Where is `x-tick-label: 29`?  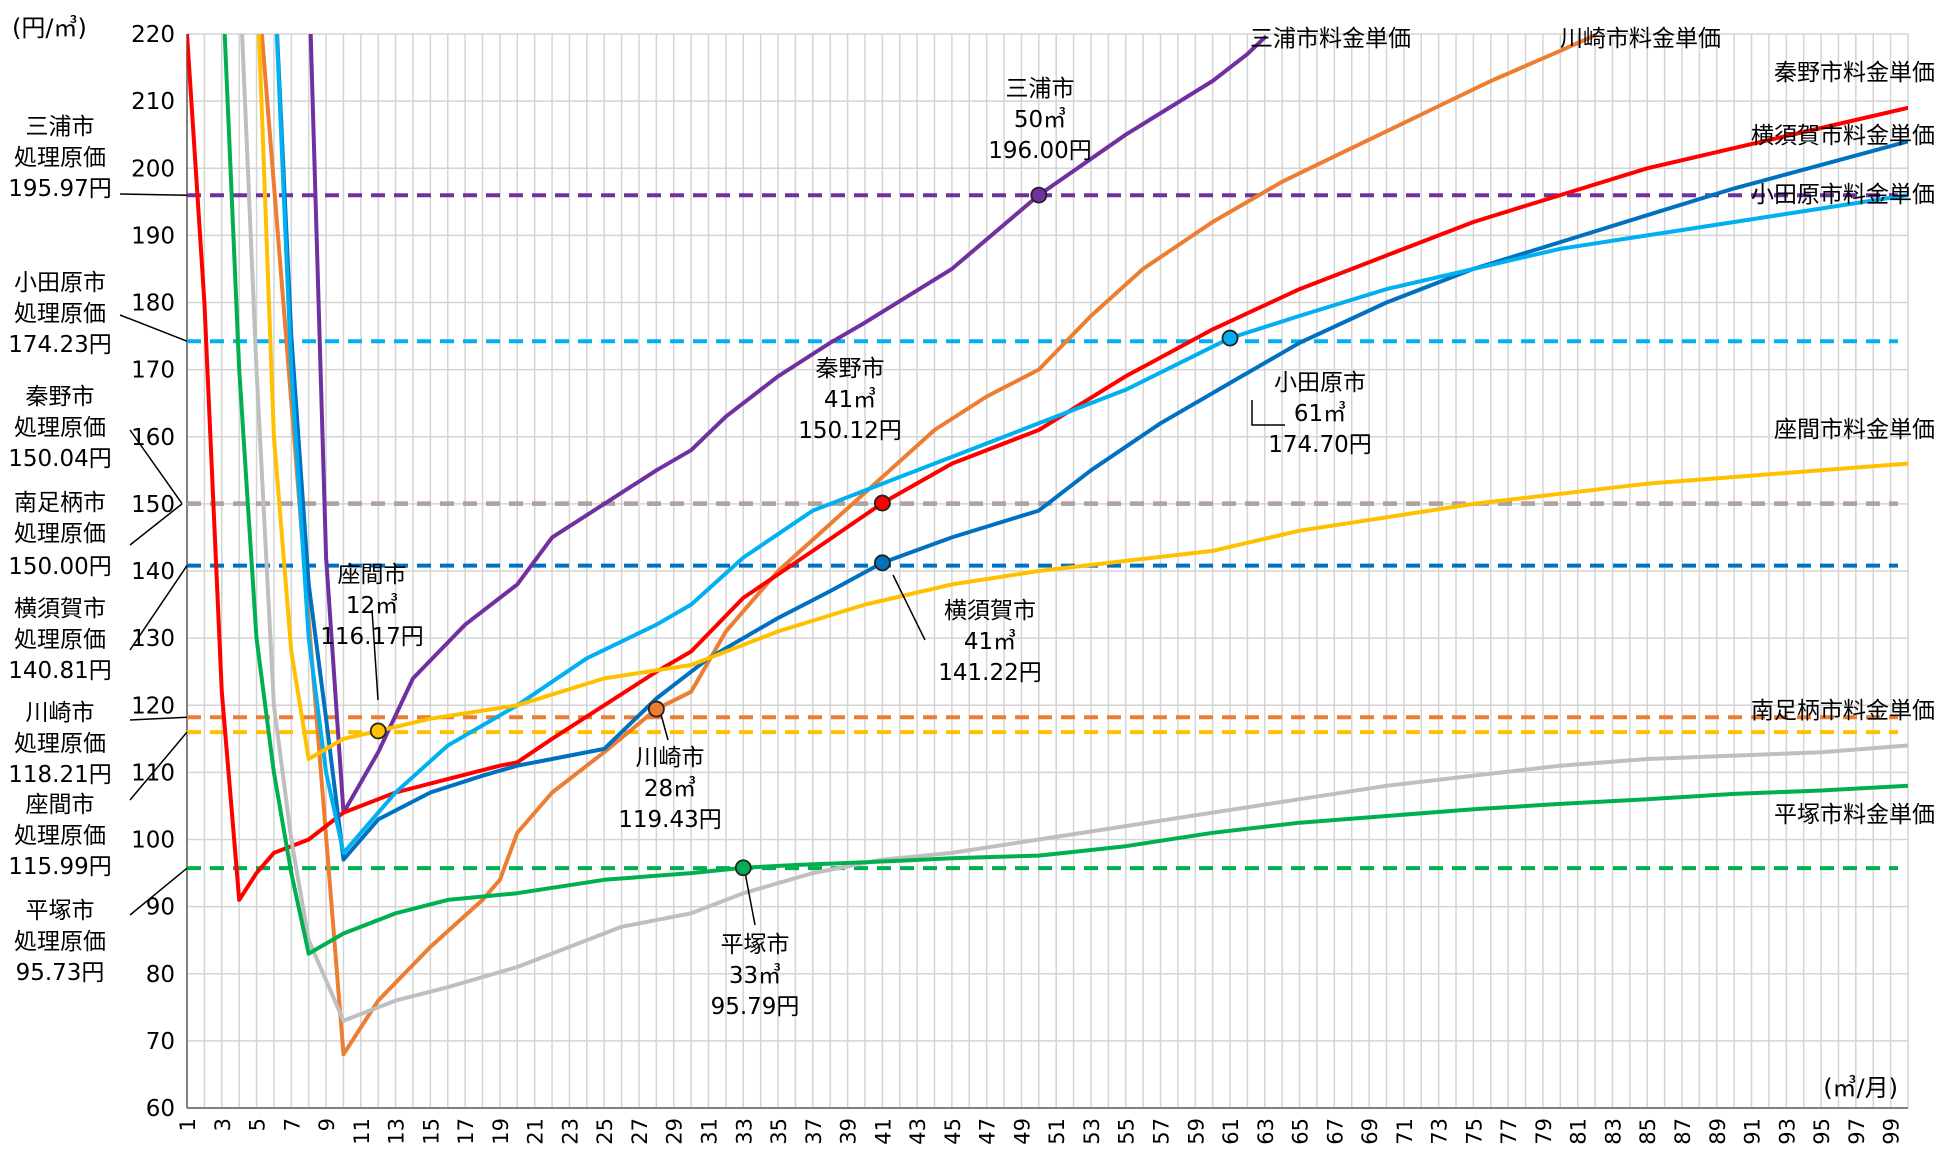
x-tick-label: 29 is located at coordinates (675, 1131).